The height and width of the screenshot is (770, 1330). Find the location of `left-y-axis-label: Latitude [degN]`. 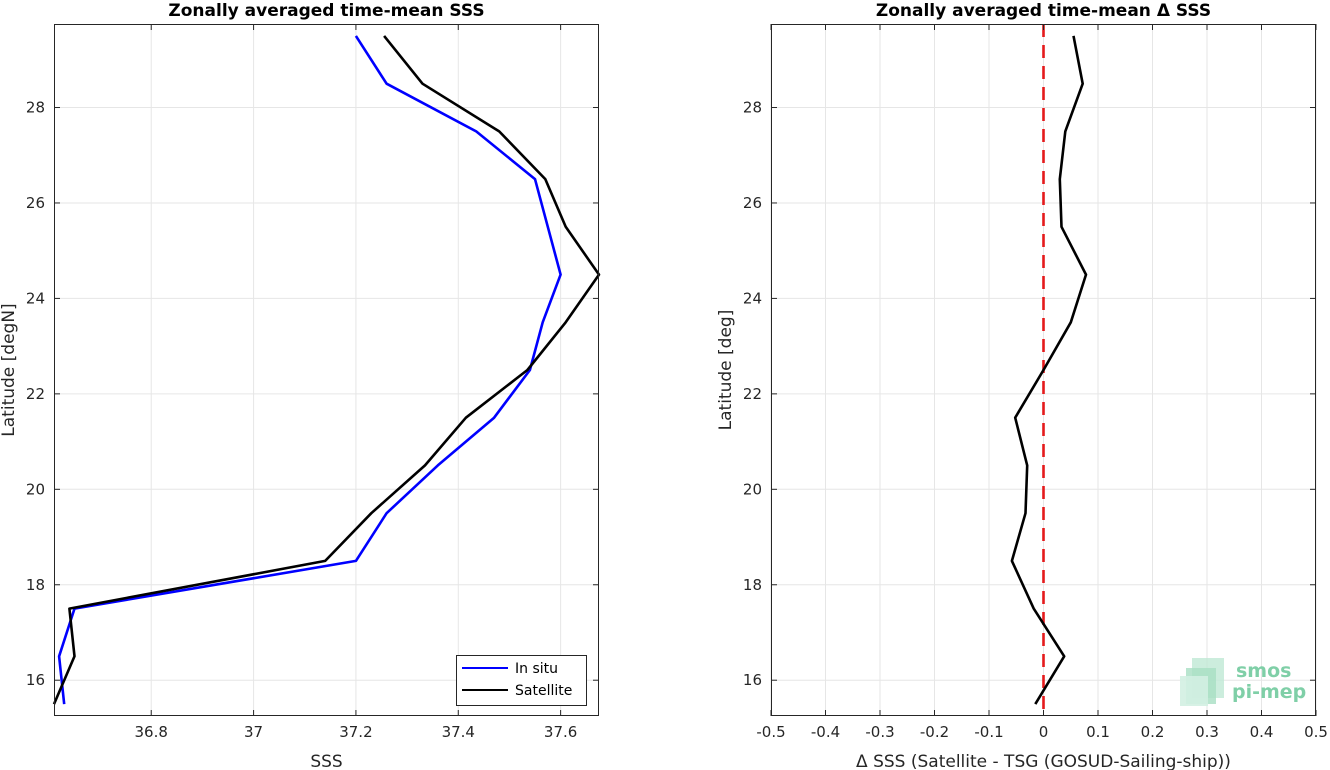

left-y-axis-label: Latitude [degN] is located at coordinates (9, 369).